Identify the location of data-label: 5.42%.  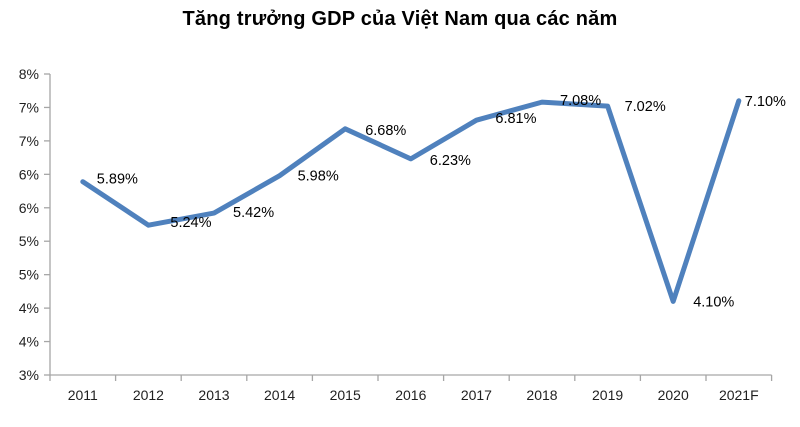
(253, 213).